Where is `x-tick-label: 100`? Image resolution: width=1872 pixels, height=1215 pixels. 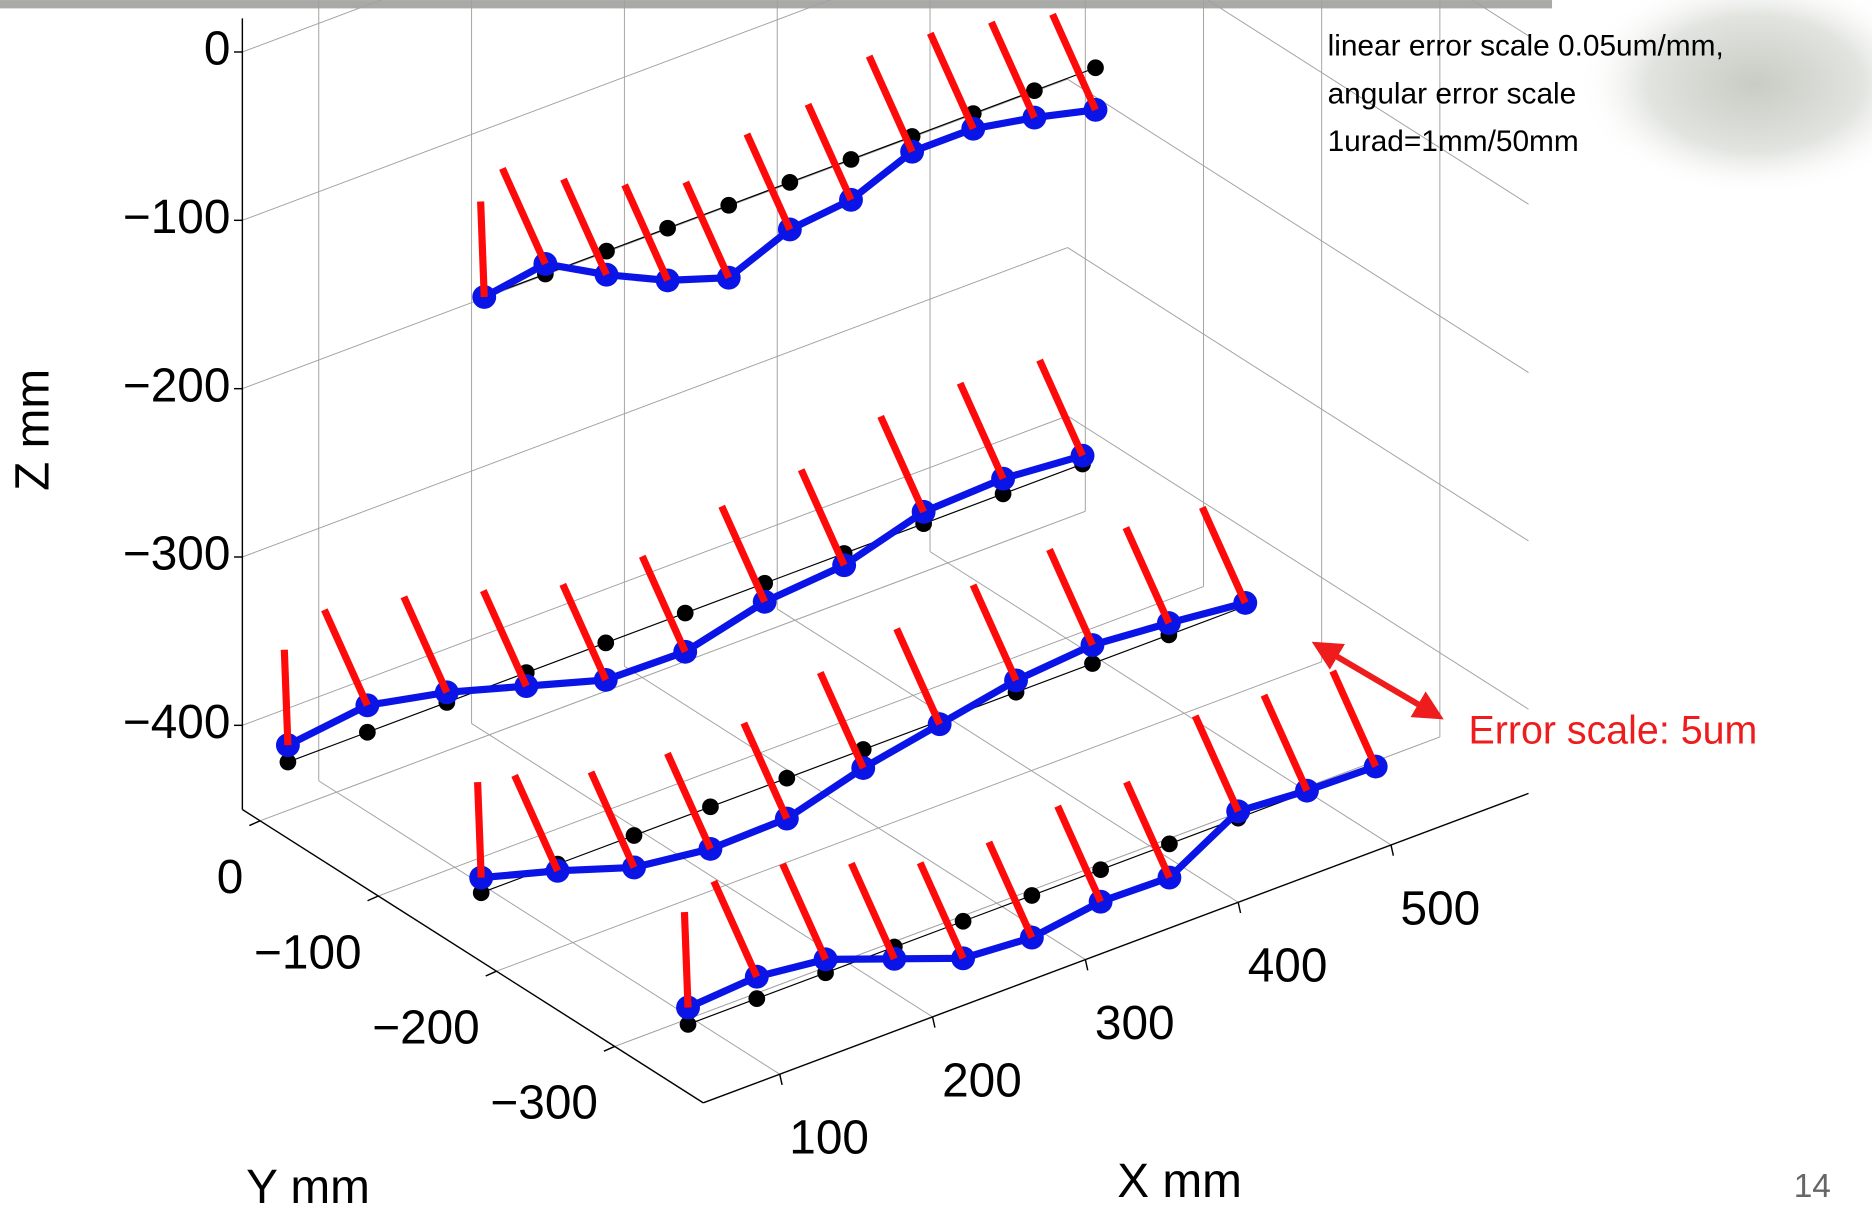
x-tick-label: 100 is located at coordinates (829, 1138).